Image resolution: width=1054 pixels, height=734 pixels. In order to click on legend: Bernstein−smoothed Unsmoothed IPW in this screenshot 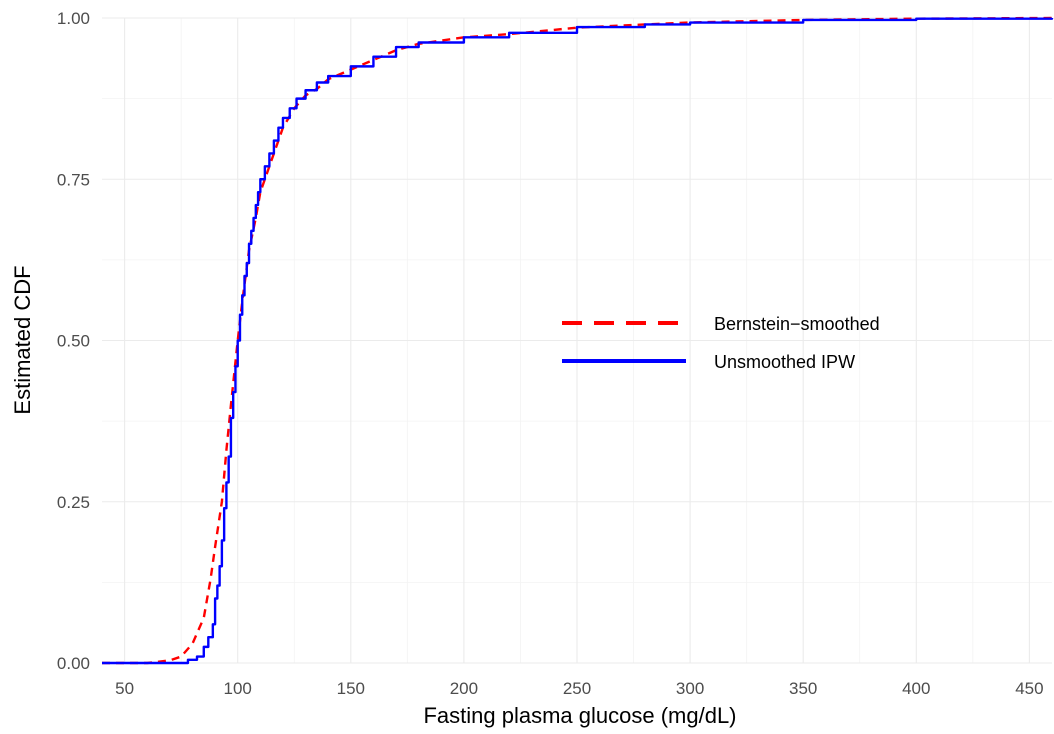, I will do `click(721, 343)`.